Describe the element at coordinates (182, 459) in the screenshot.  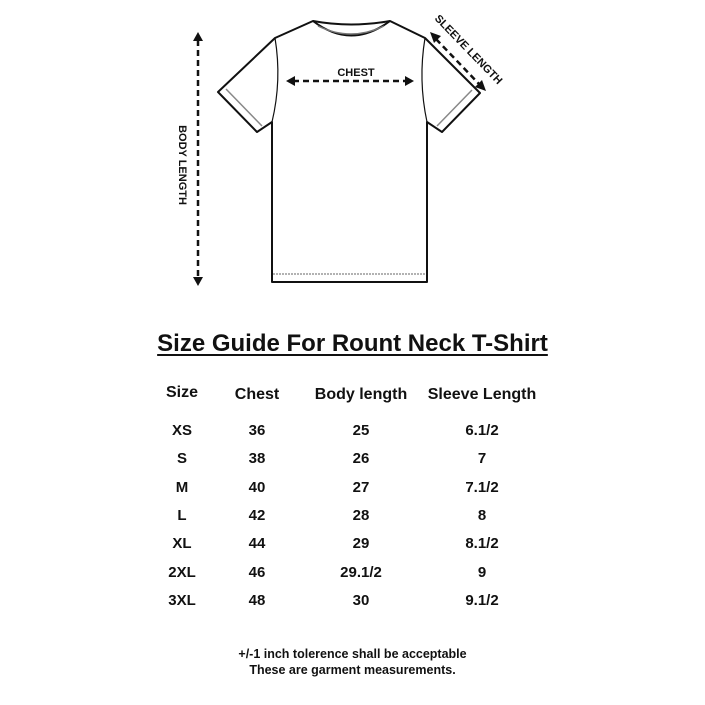
I see `cell-size: S` at that location.